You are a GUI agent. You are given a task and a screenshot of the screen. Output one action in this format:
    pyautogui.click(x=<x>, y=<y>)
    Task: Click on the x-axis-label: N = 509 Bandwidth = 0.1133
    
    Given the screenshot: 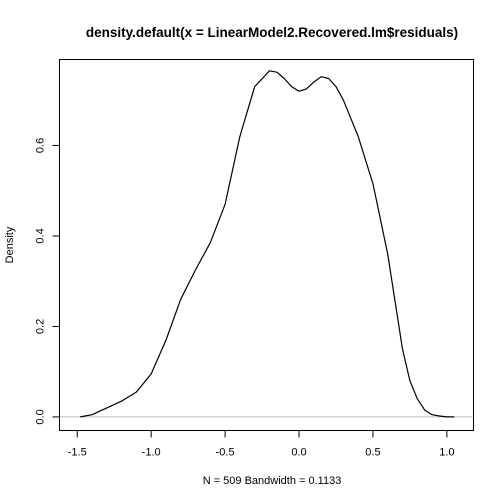 What is the action you would take?
    pyautogui.click(x=272, y=481)
    